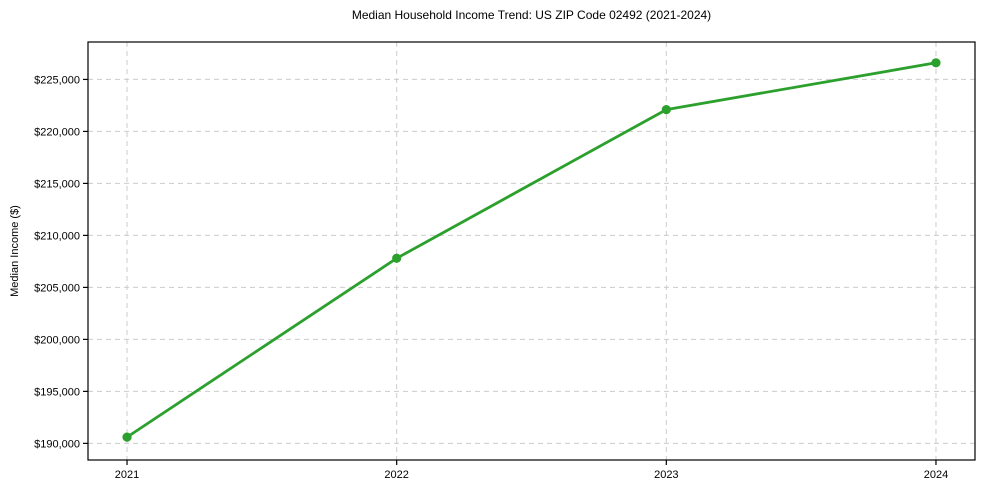 This screenshot has width=989, height=490. I want to click on y-tick-label: $210,000, so click(57, 236).